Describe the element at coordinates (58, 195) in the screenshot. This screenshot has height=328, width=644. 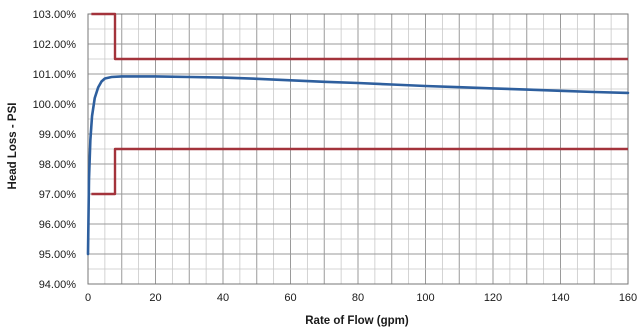
I see `y-tick-label: 97.00%` at that location.